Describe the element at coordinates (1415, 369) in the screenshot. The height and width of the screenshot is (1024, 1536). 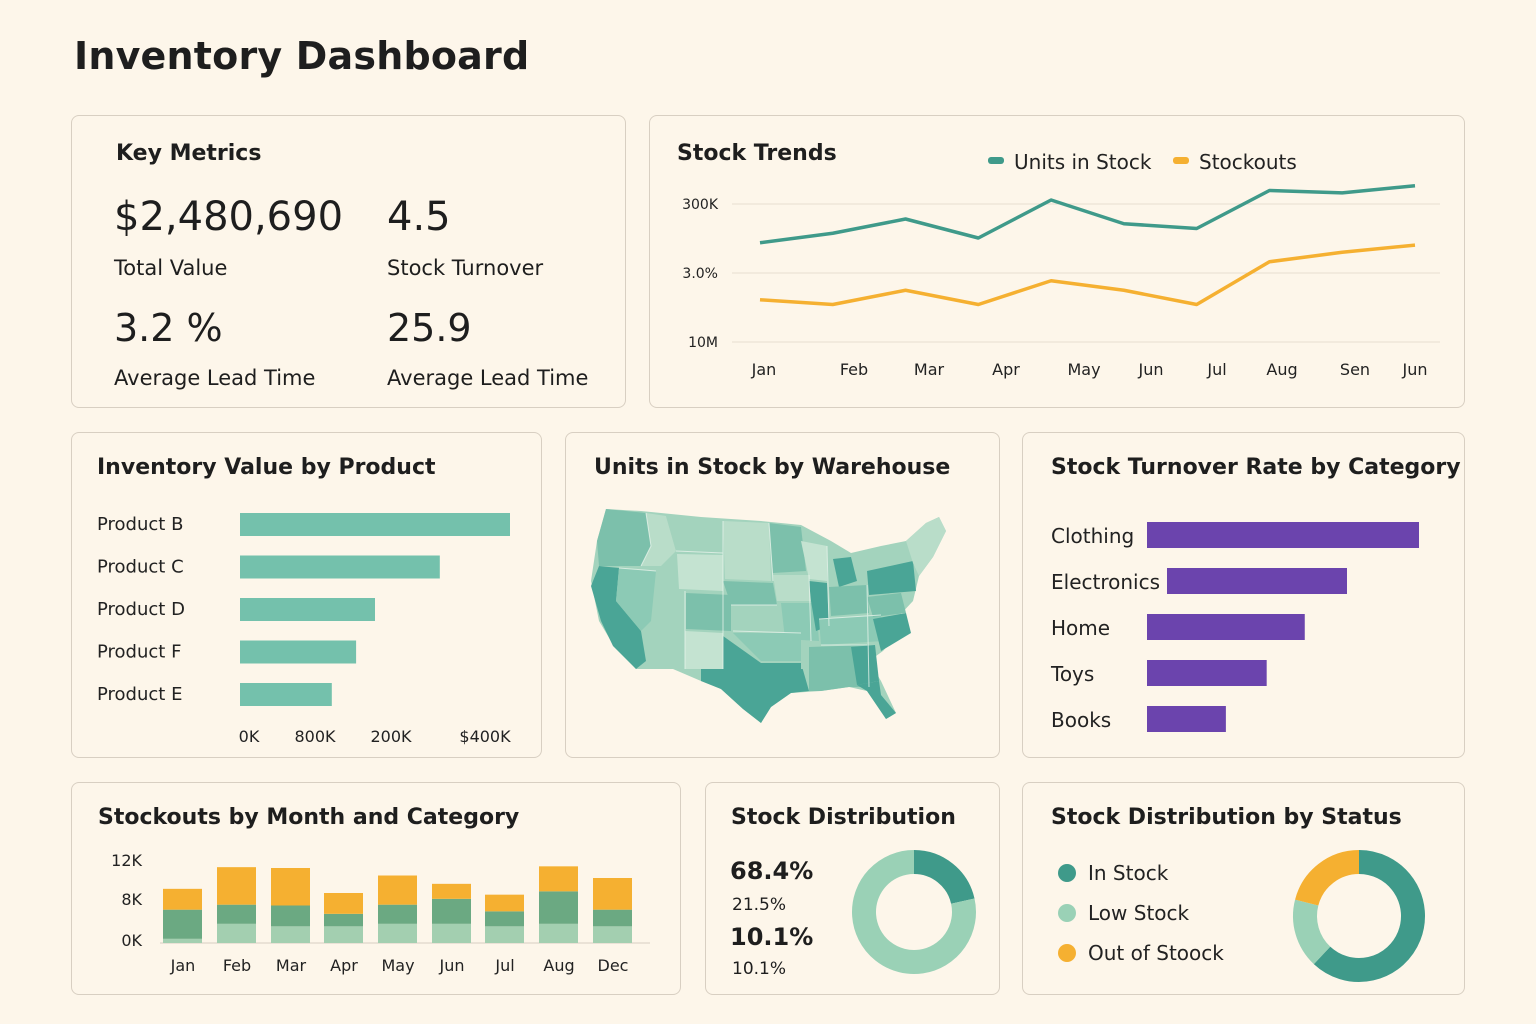
I see `trend-x-tick: Jun` at that location.